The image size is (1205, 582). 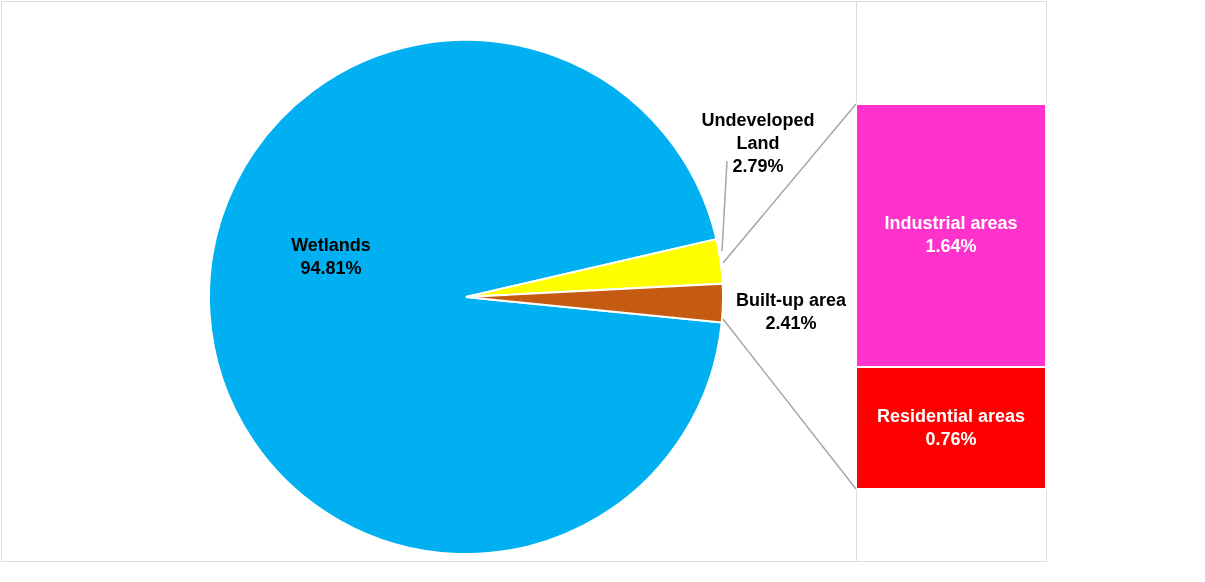 I want to click on data-label: 0.76%, so click(x=951, y=438).